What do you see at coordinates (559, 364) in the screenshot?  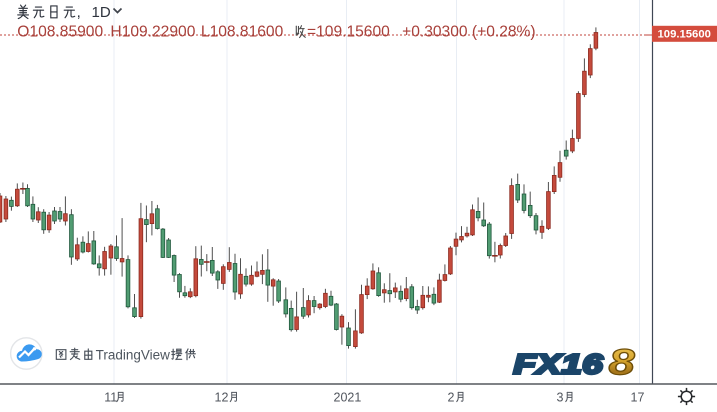 I see `svg-text: FX16` at bounding box center [559, 364].